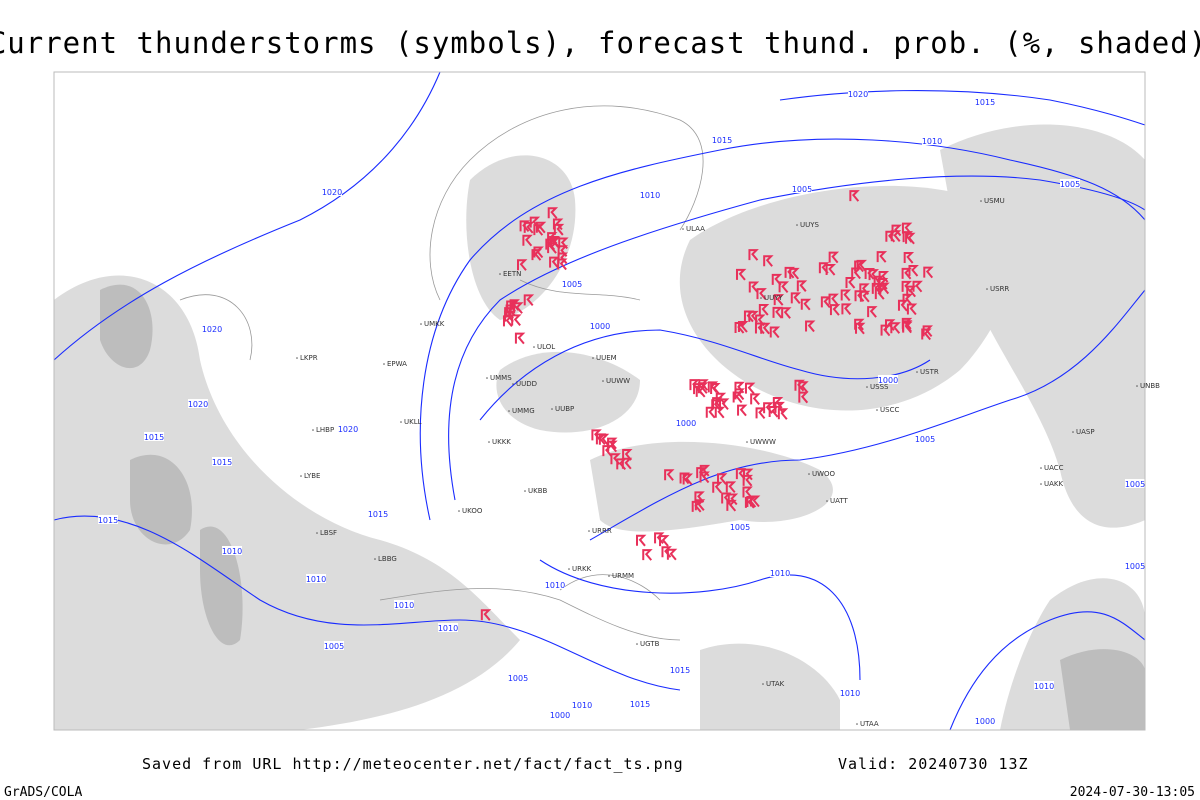  What do you see at coordinates (650, 644) in the screenshot?
I see `station-label: UGTB` at bounding box center [650, 644].